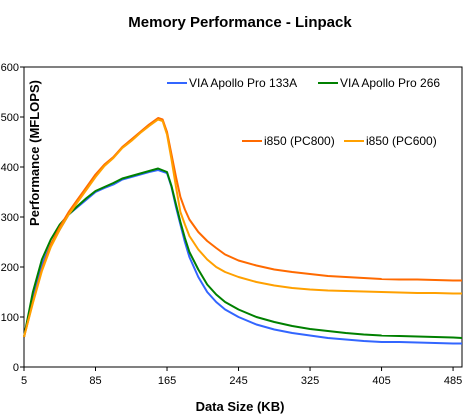  Describe the element at coordinates (310, 381) in the screenshot. I see `x-tick-label: 325` at that location.